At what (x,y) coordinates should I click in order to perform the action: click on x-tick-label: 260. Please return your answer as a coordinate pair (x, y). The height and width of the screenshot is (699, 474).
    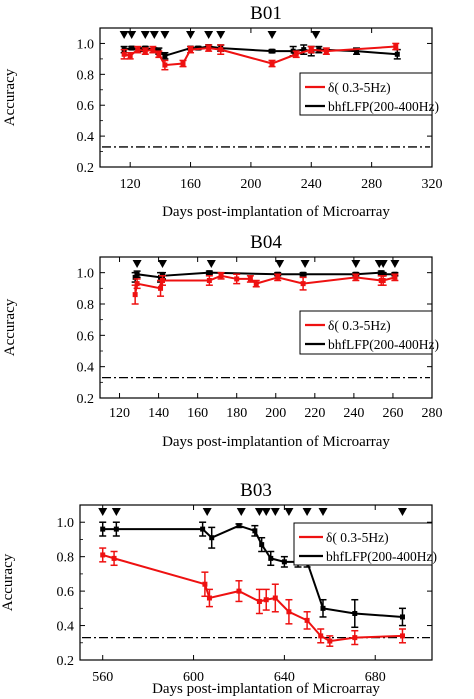
    Looking at the image, I should click on (392, 413).